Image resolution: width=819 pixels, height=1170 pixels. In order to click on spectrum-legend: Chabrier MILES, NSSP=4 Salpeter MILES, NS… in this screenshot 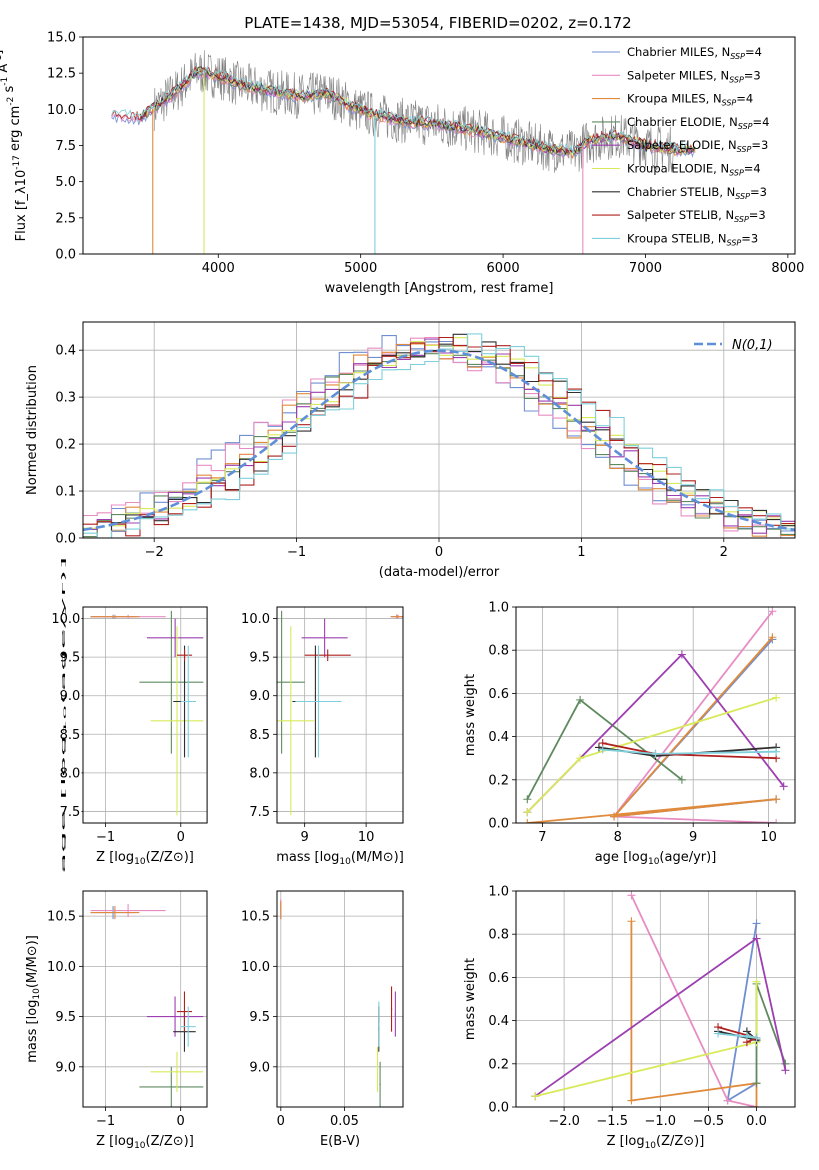, I will do `click(680, 146)`.